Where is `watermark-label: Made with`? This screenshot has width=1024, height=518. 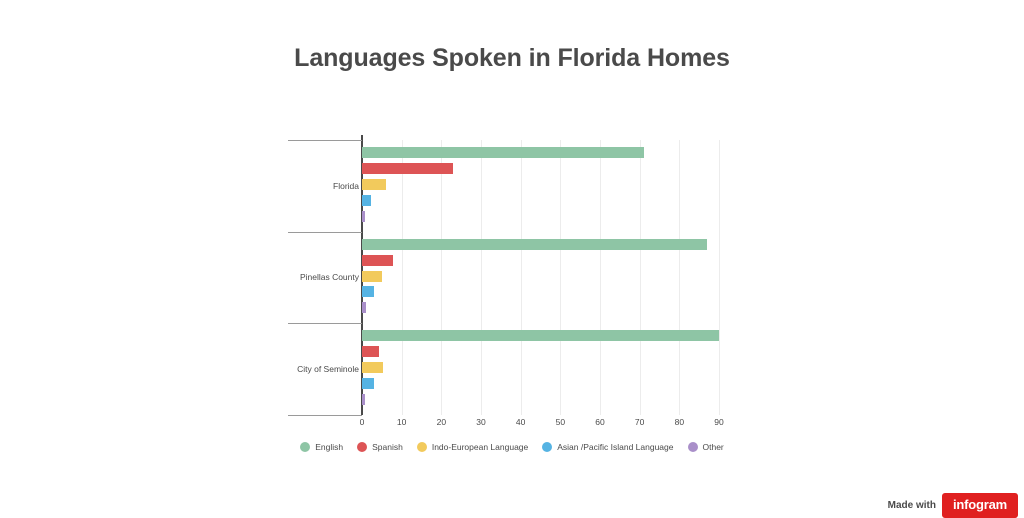
watermark-label: Made with is located at coordinates (911, 505).